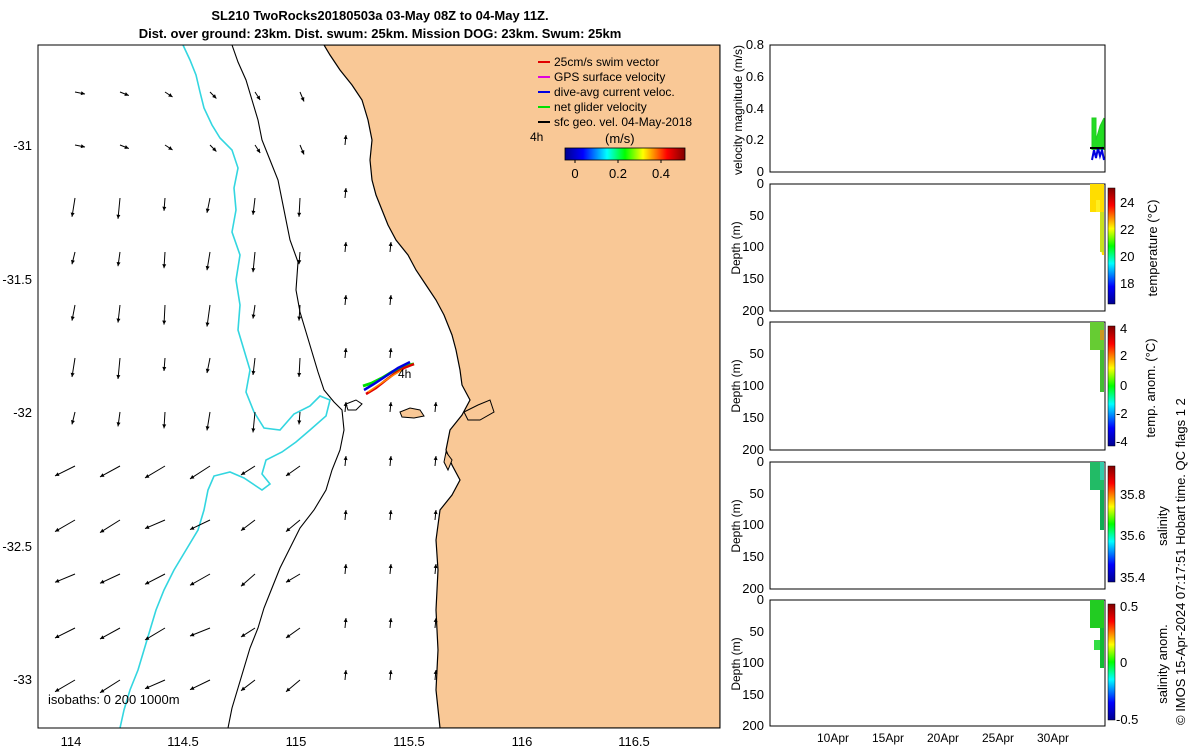  What do you see at coordinates (22, 145) in the screenshot?
I see `lat-tick: -31` at bounding box center [22, 145].